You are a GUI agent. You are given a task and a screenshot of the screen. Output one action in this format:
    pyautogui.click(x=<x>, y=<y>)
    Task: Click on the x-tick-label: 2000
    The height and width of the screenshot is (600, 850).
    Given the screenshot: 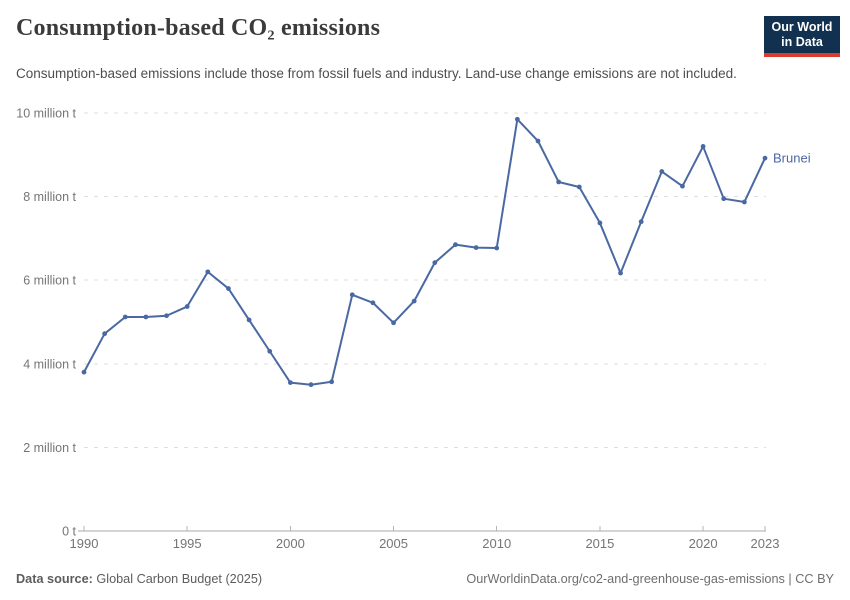 What is the action you would take?
    pyautogui.click(x=290, y=543)
    